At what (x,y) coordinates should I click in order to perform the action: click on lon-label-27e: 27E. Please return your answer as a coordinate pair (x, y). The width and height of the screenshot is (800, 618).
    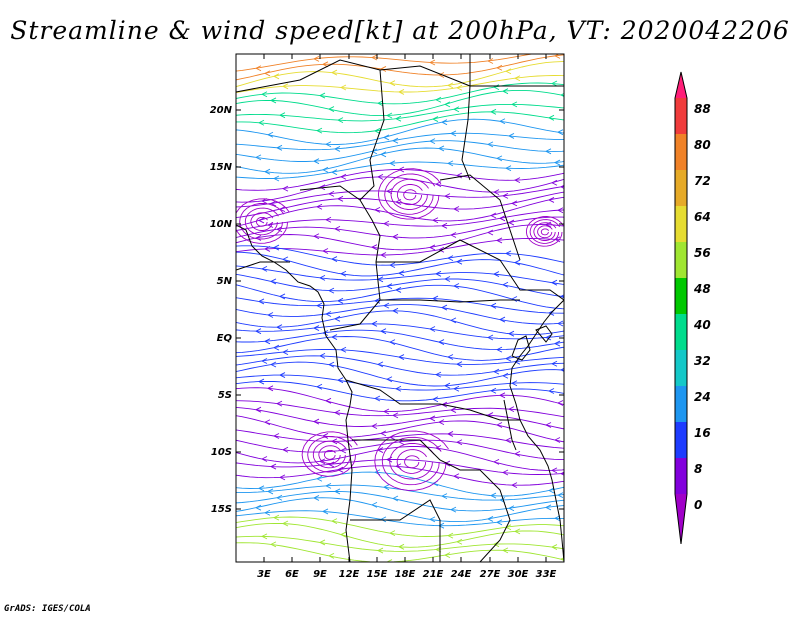
    Looking at the image, I should click on (490, 574).